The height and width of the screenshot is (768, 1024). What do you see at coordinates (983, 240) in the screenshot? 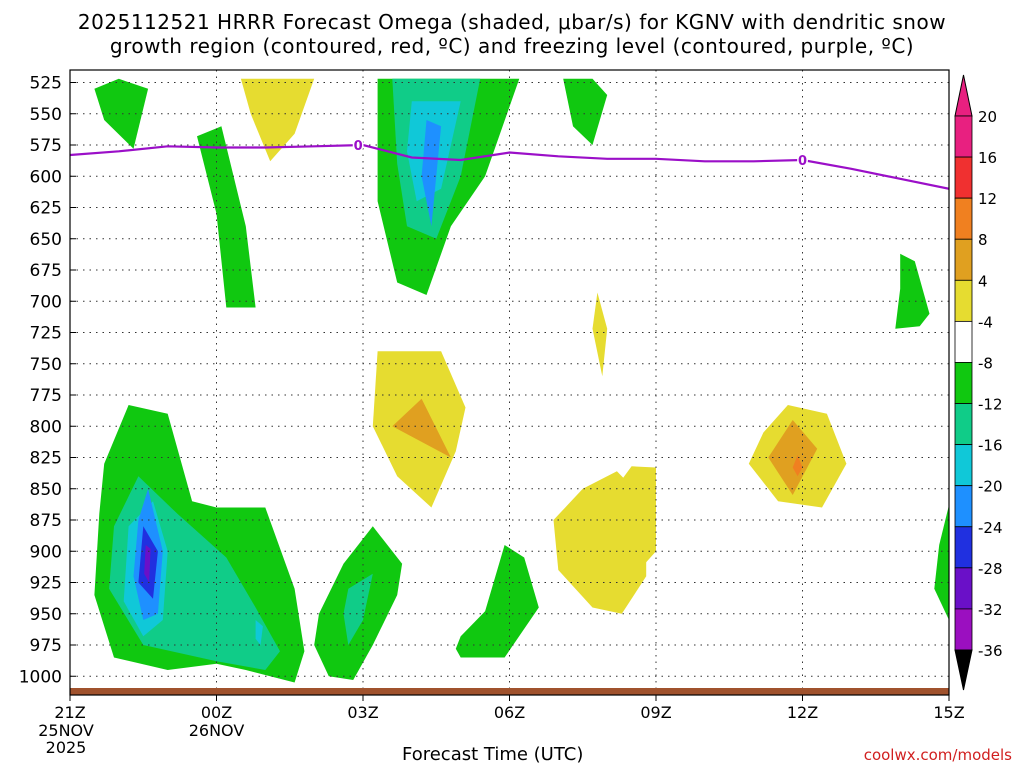
I see `colorbar-label: 8` at bounding box center [983, 240].